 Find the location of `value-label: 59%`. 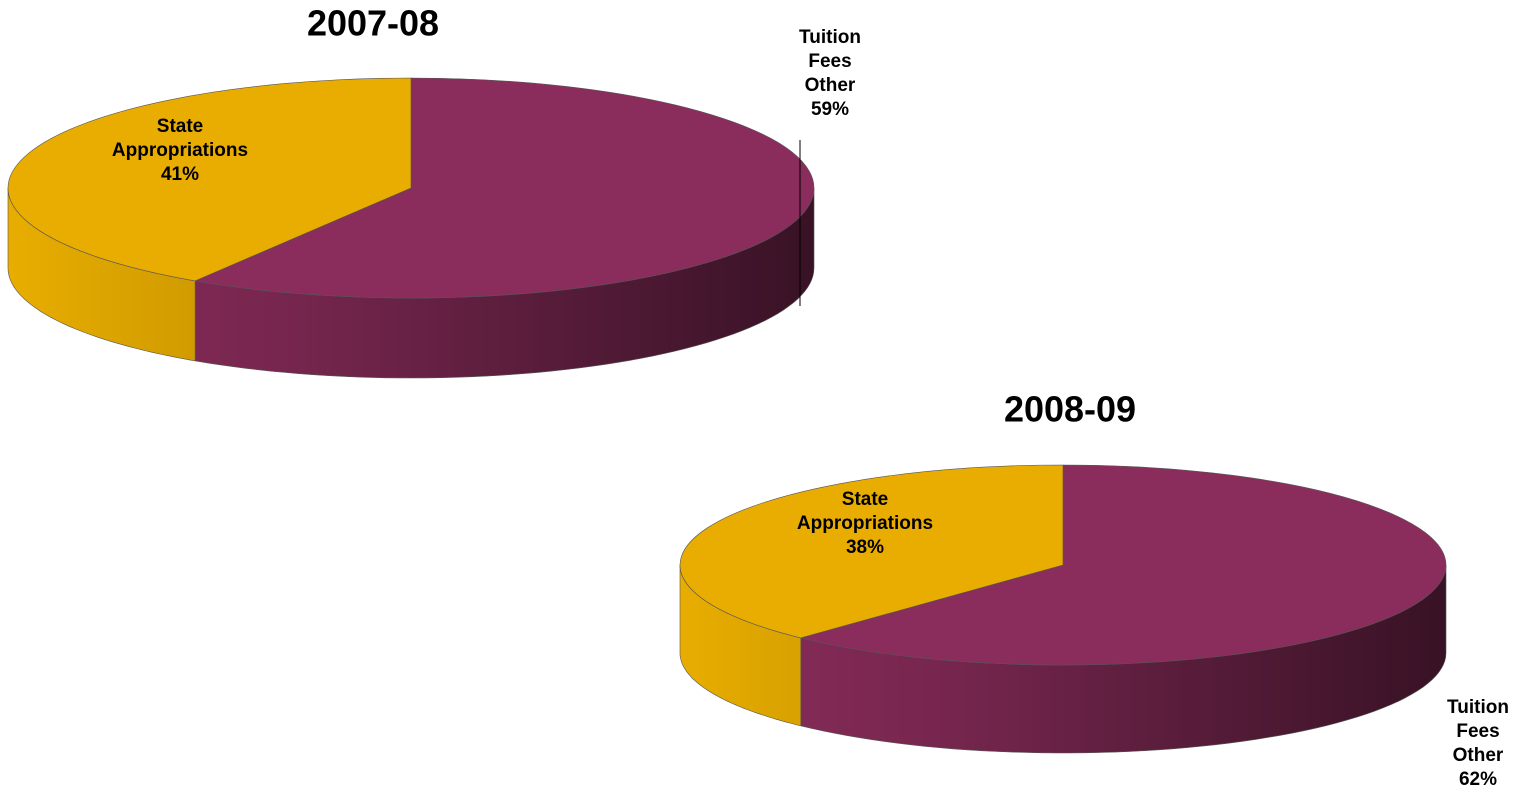

value-label: 59% is located at coordinates (830, 109).